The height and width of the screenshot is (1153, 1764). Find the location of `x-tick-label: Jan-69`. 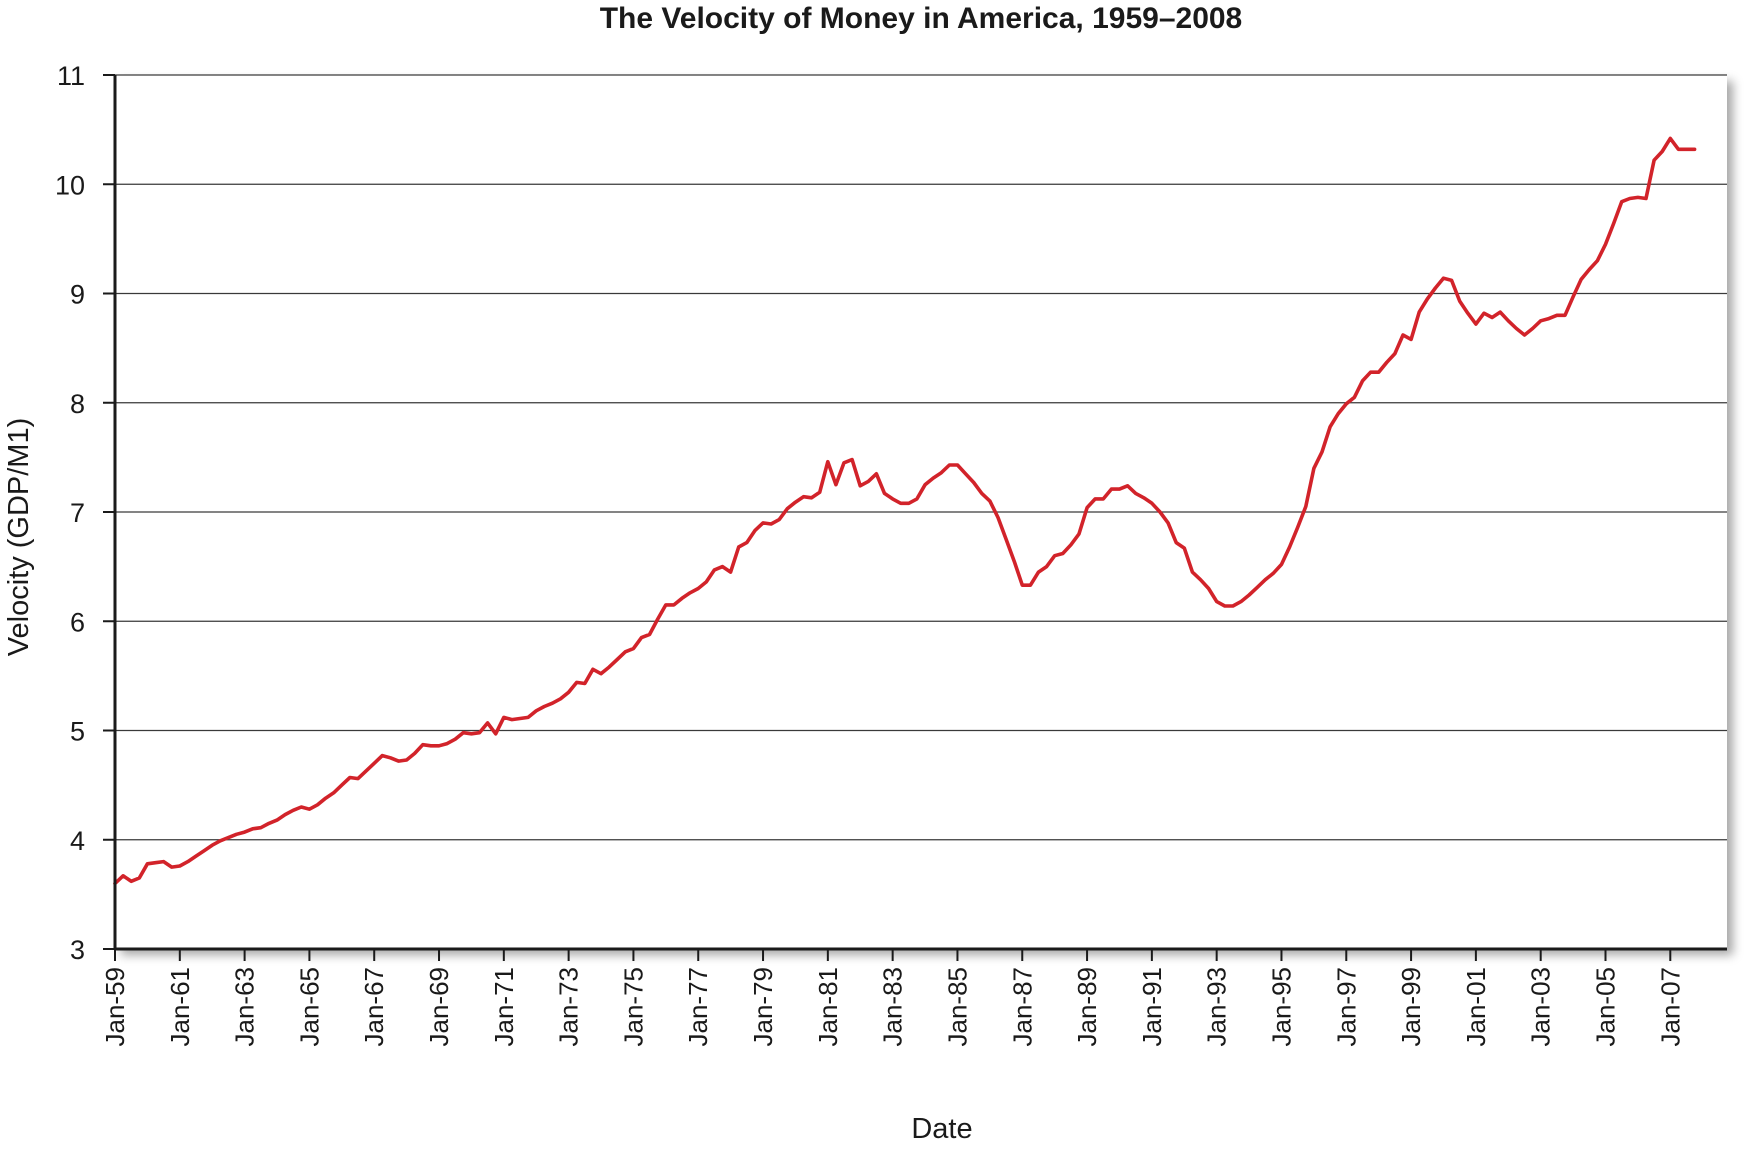

x-tick-label: Jan-69 is located at coordinates (439, 1007).